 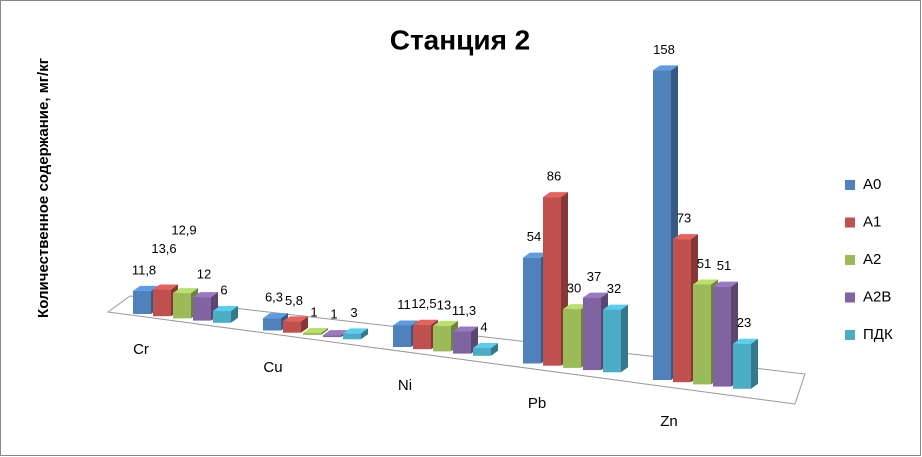 What do you see at coordinates (483, 326) in the screenshot?
I see `data-label: 4` at bounding box center [483, 326].